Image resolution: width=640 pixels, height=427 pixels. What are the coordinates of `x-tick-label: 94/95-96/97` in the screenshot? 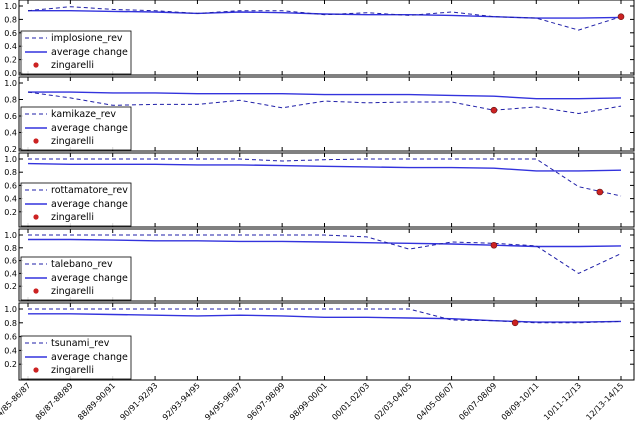 It's located at (223, 401).